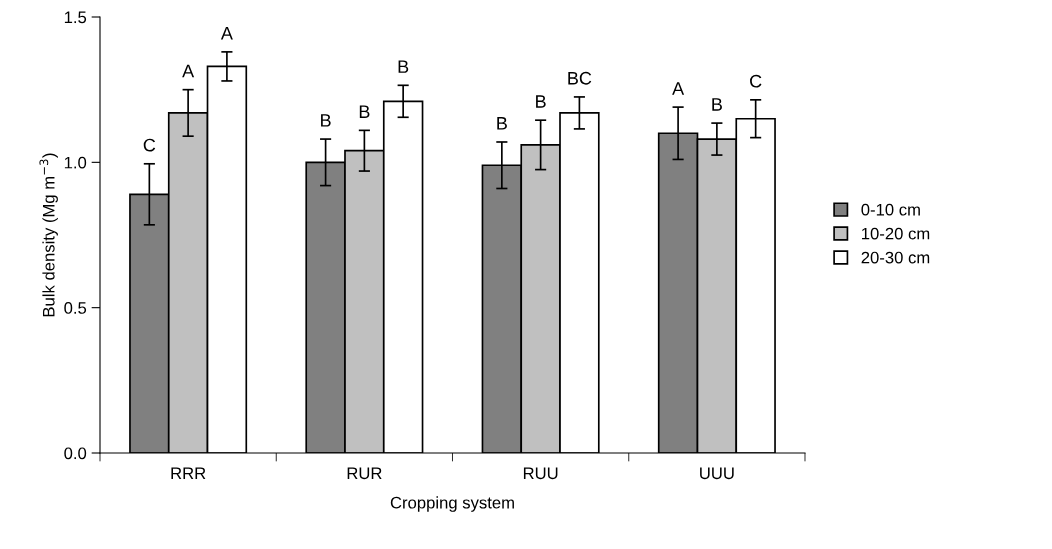 The image size is (1052, 549). I want to click on y-tick-label: 1.5, so click(75, 17).